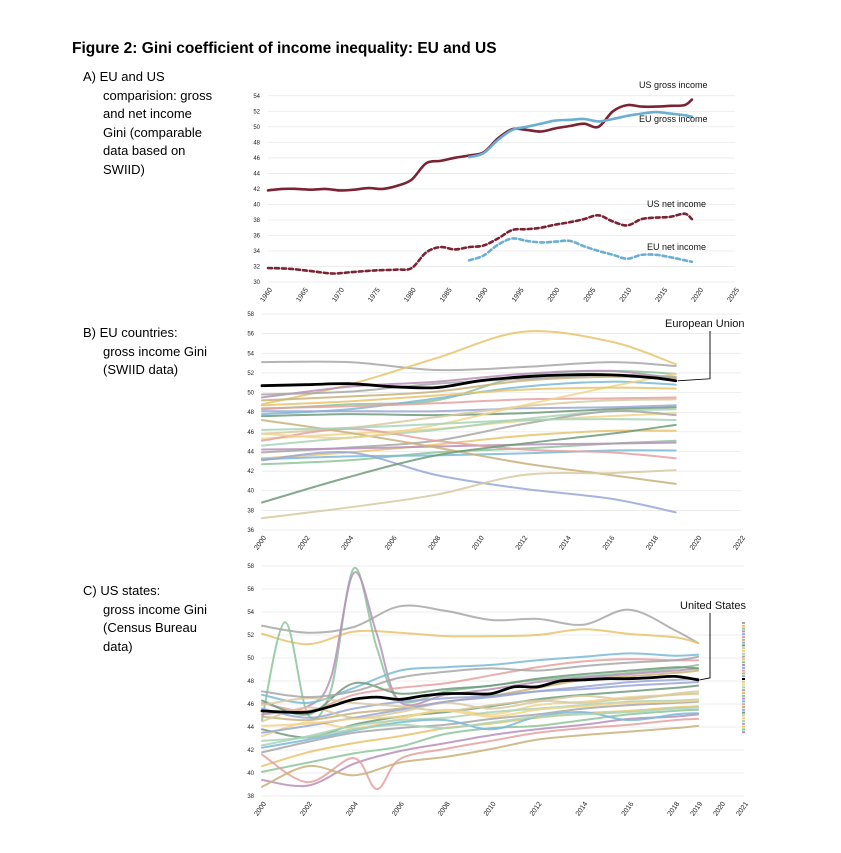  What do you see at coordinates (522, 543) in the screenshot?
I see `x-tick-label: 2012` at bounding box center [522, 543].